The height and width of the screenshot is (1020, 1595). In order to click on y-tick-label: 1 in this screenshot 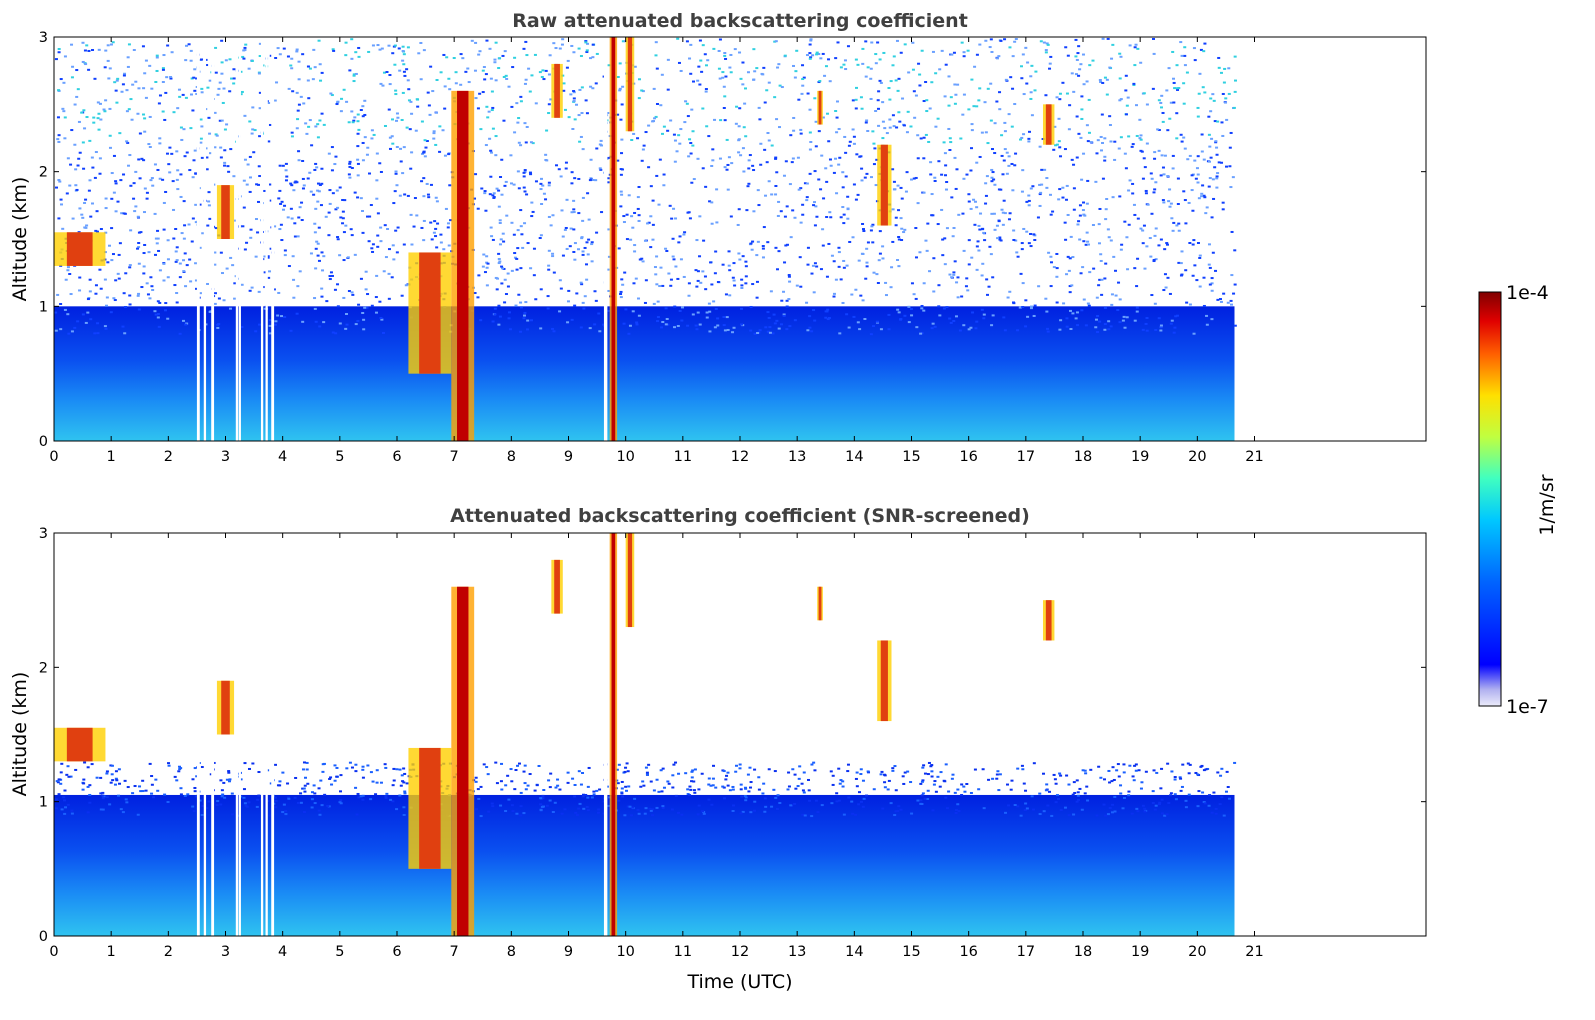, I will do `click(43, 307)`.